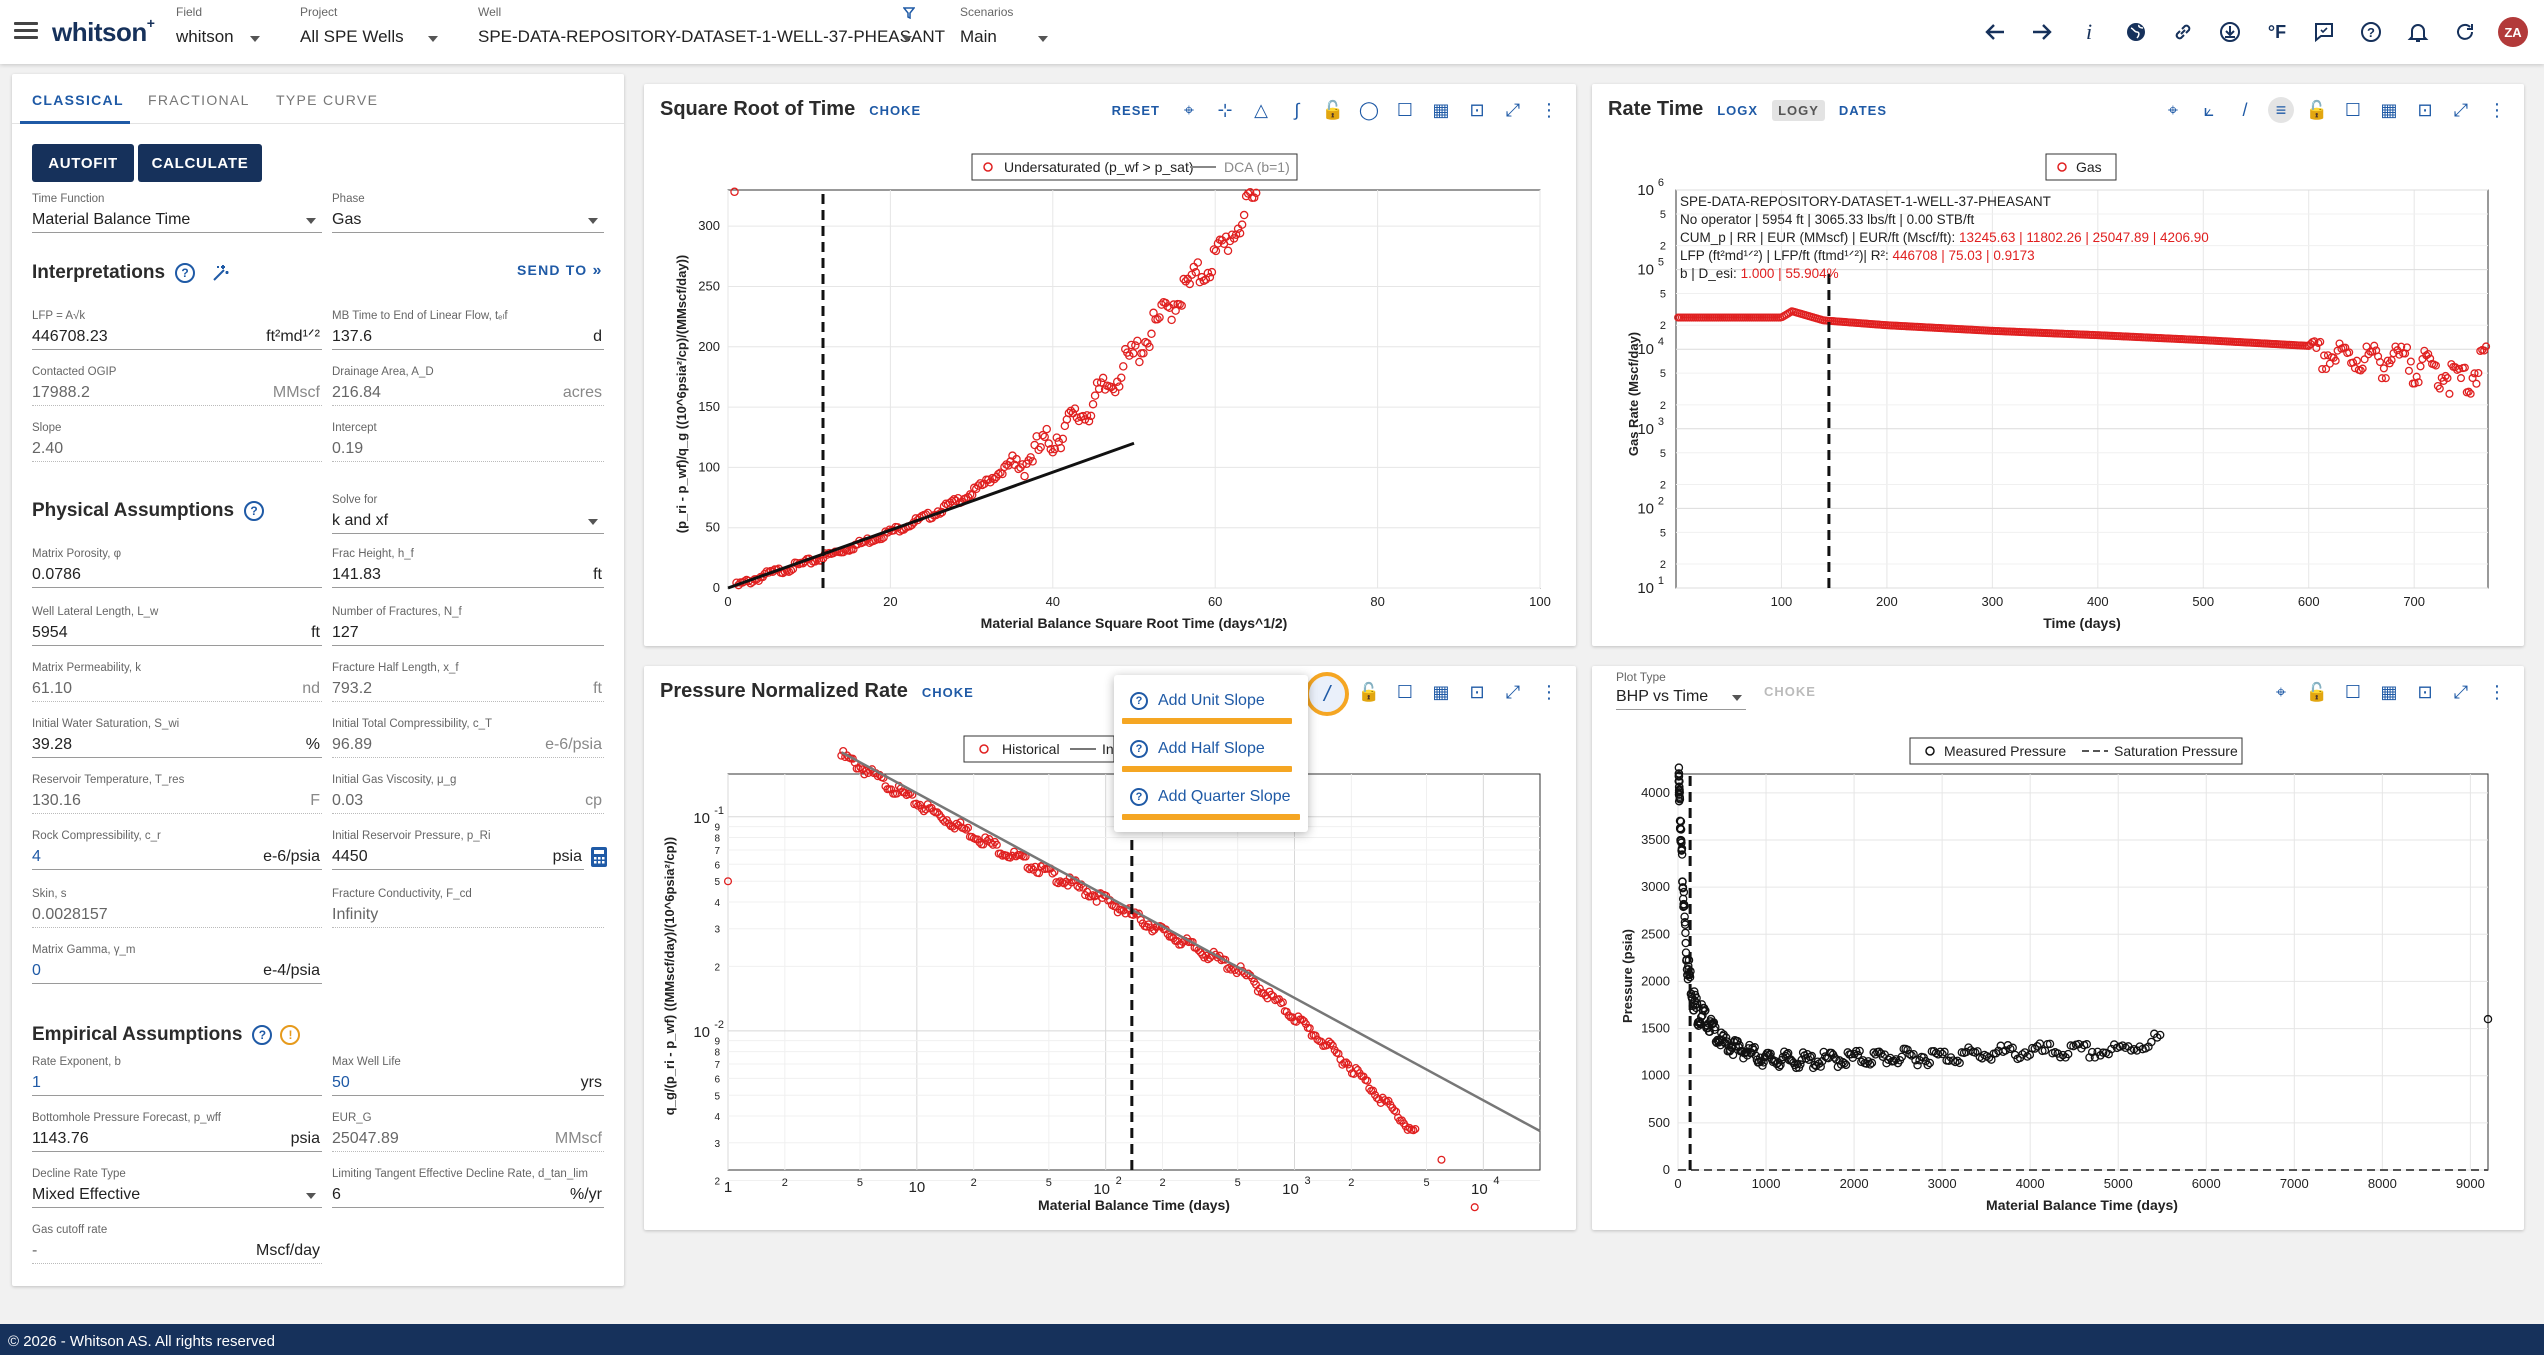  Describe the element at coordinates (177, 1075) in the screenshot. I see `rate-exponent-field: Rate Exponent, b 1` at that location.